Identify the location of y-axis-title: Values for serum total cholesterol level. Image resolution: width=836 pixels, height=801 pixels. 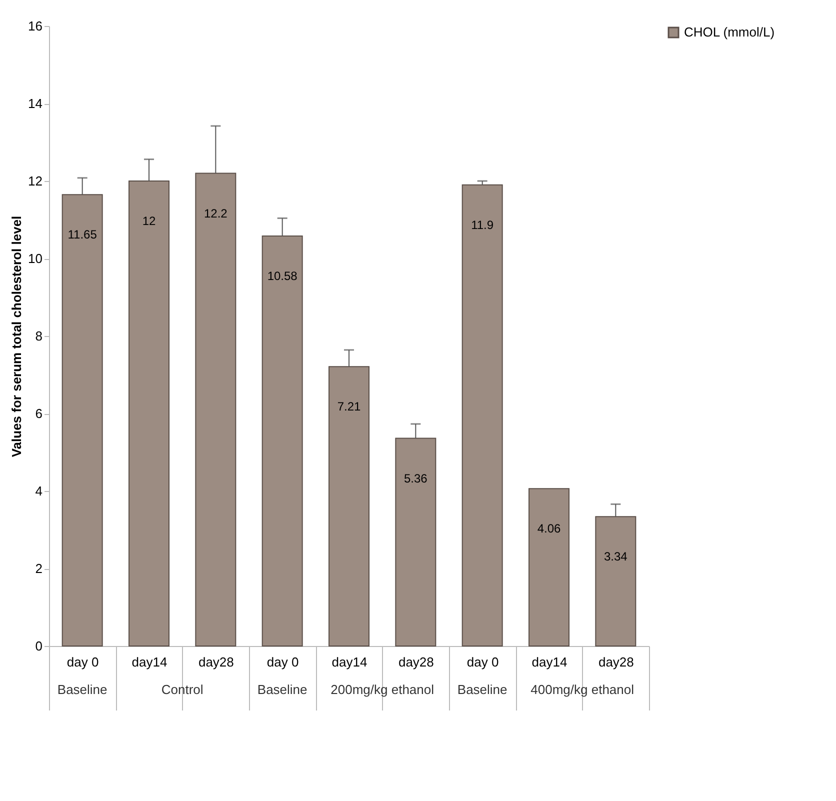
(16, 337).